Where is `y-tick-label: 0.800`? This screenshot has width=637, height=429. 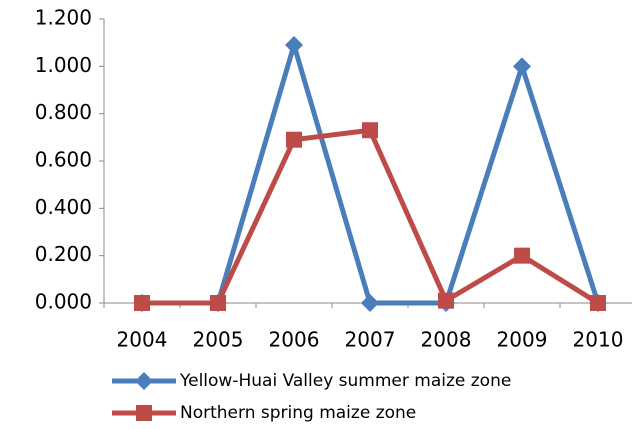
y-tick-label: 0.800 is located at coordinates (63, 112).